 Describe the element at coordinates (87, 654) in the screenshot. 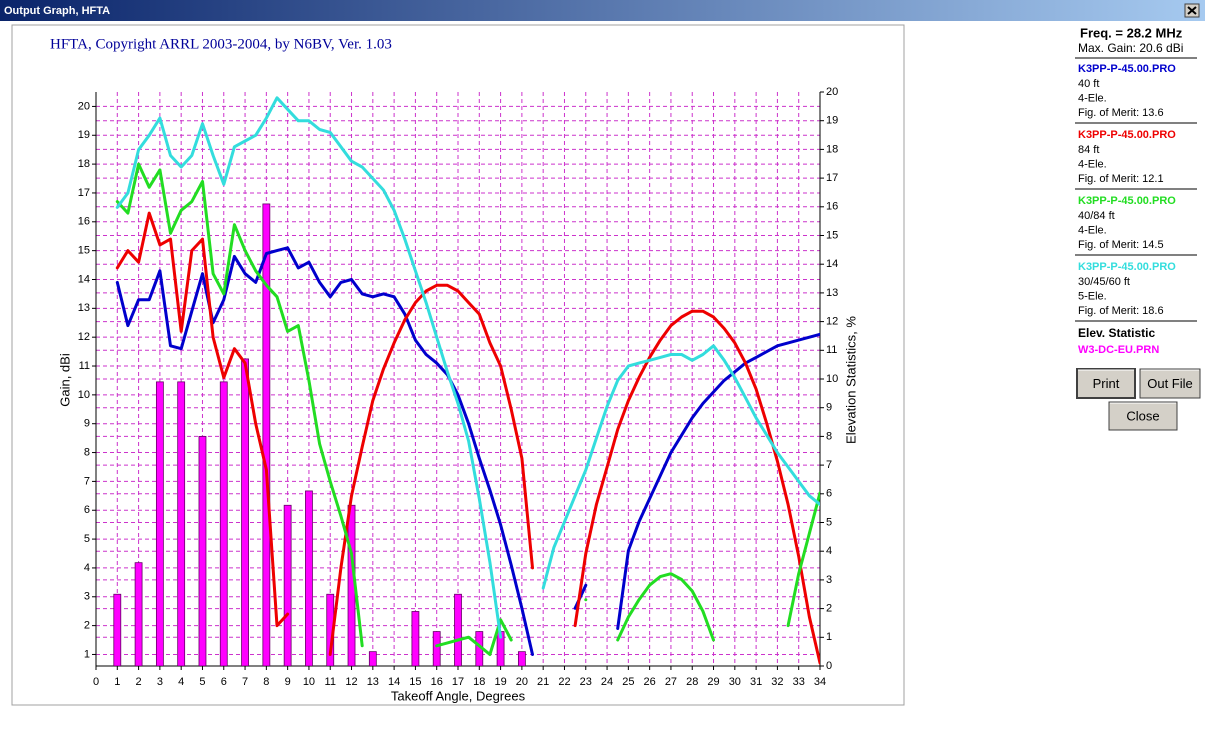

I see `y-tick-label: 1` at that location.